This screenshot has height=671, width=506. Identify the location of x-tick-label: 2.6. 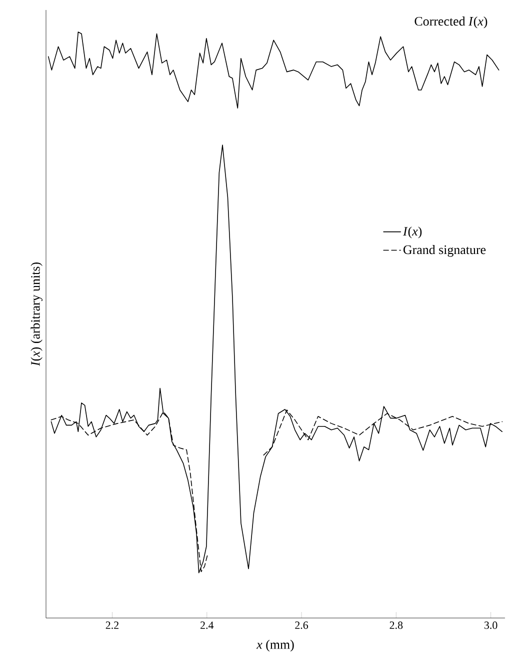
(301, 625).